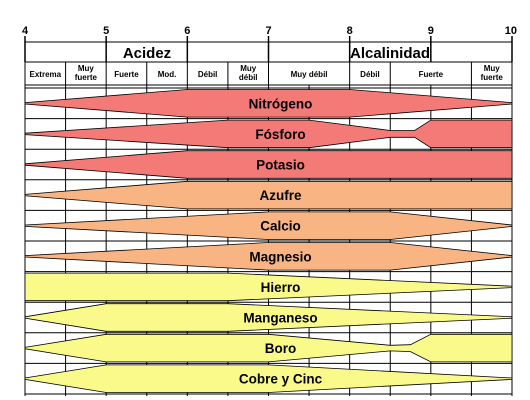  I want to click on tick-label: 6, so click(187, 31).